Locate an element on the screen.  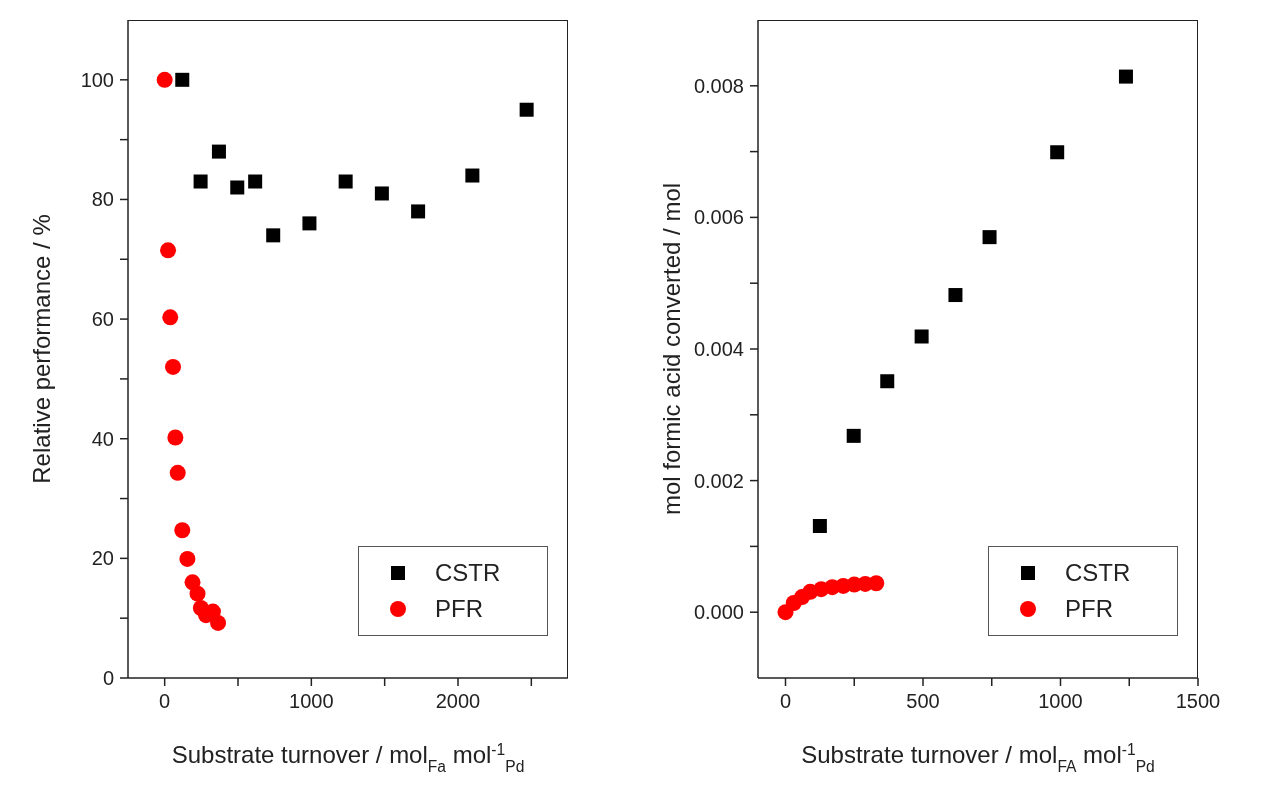
y-tick-label: 40 is located at coordinates (102, 438).